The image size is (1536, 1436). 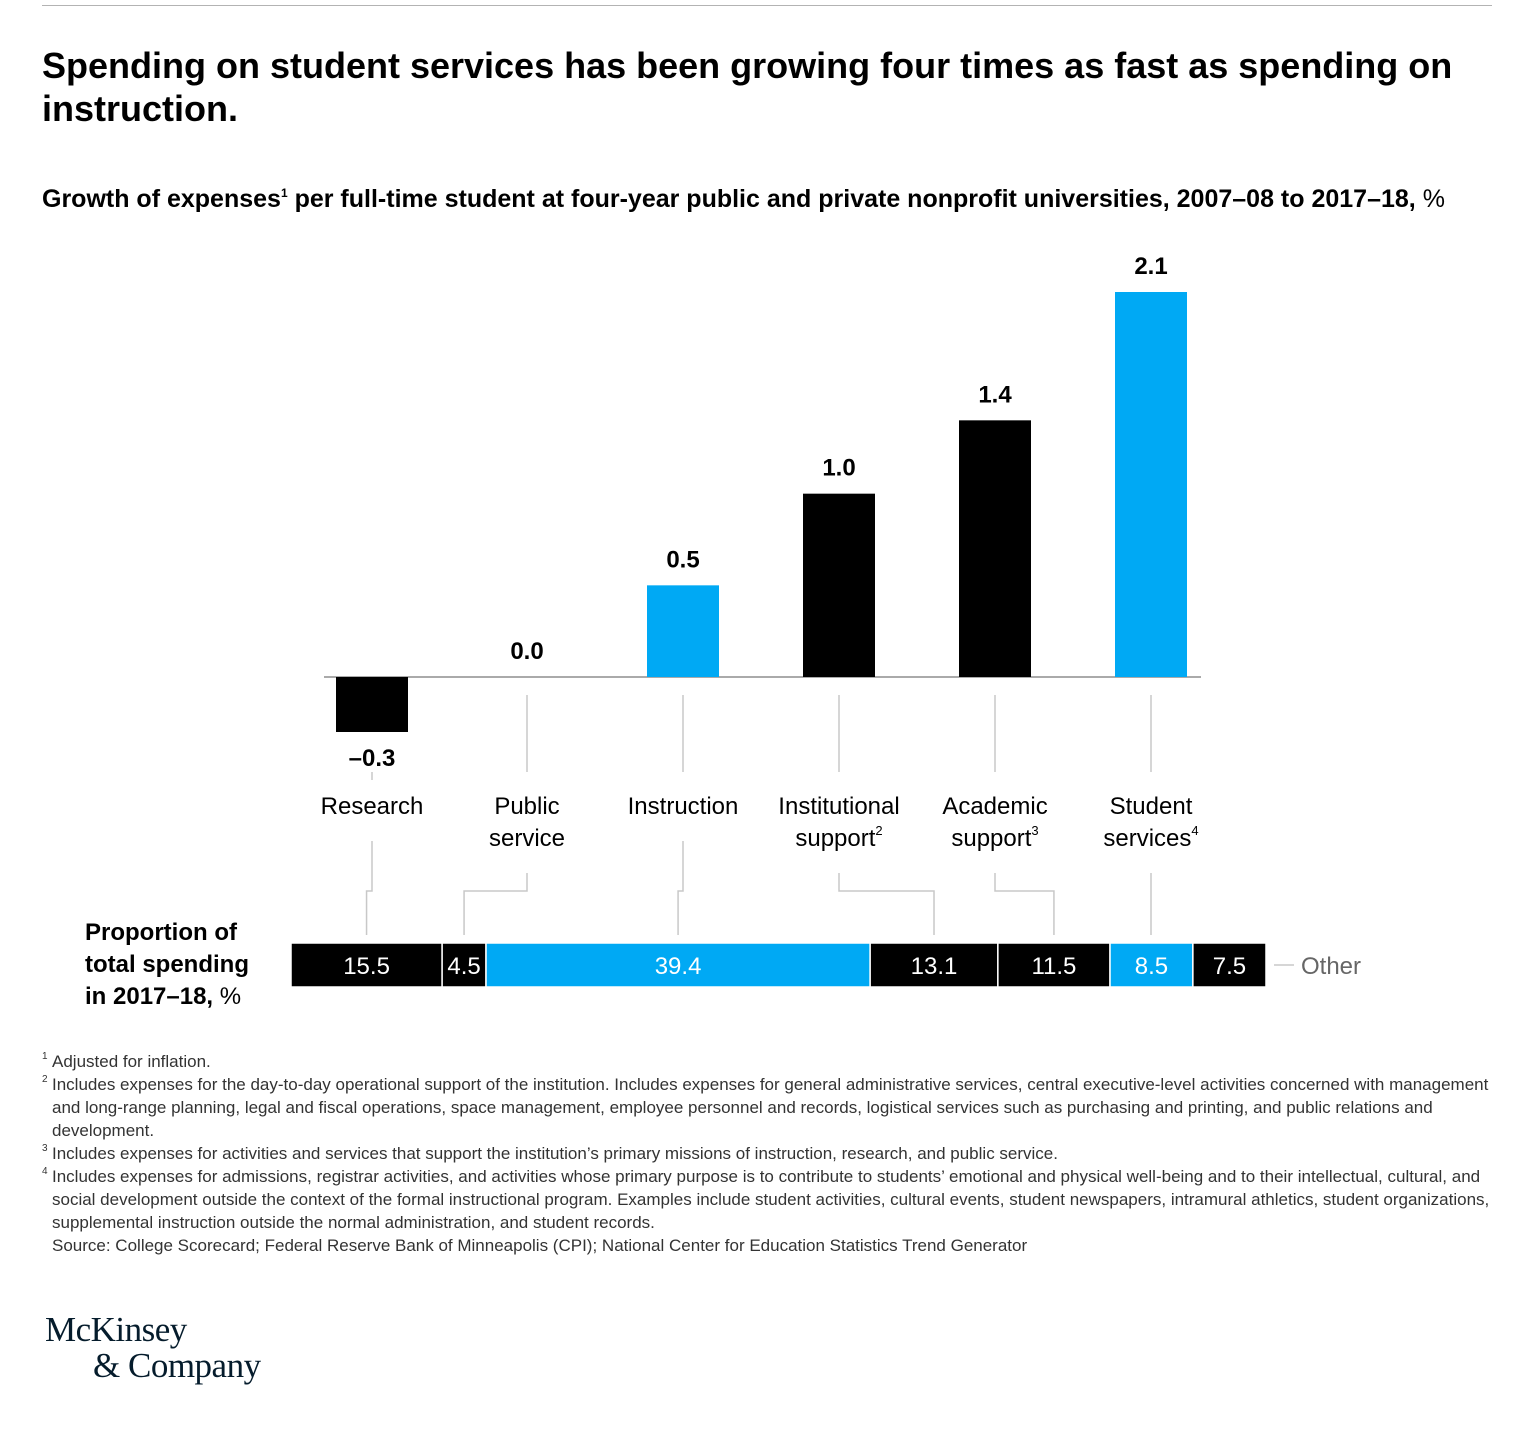 What do you see at coordinates (995, 394) in the screenshot?
I see `data-label: 1.4` at bounding box center [995, 394].